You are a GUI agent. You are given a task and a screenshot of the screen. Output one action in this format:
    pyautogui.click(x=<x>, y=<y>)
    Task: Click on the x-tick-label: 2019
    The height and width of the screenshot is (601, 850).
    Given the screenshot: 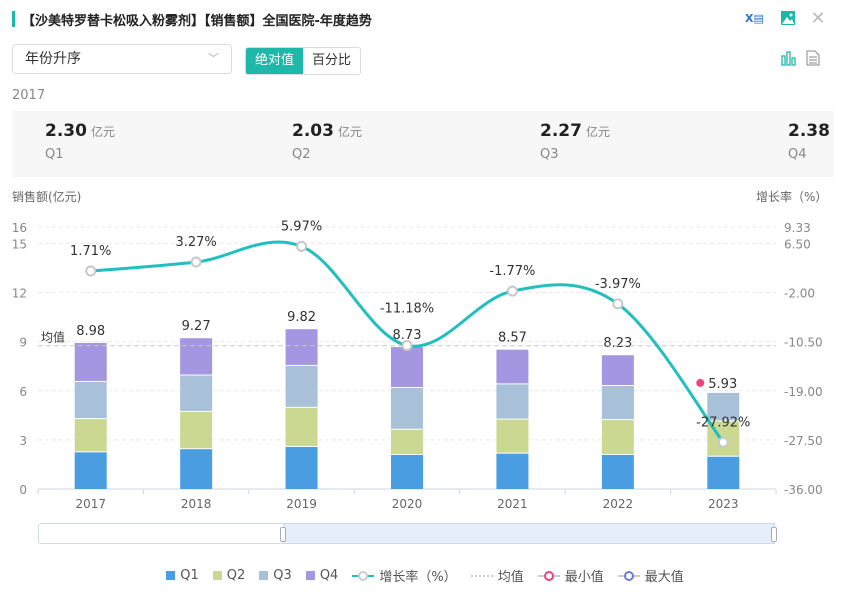 What is the action you would take?
    pyautogui.click(x=301, y=504)
    